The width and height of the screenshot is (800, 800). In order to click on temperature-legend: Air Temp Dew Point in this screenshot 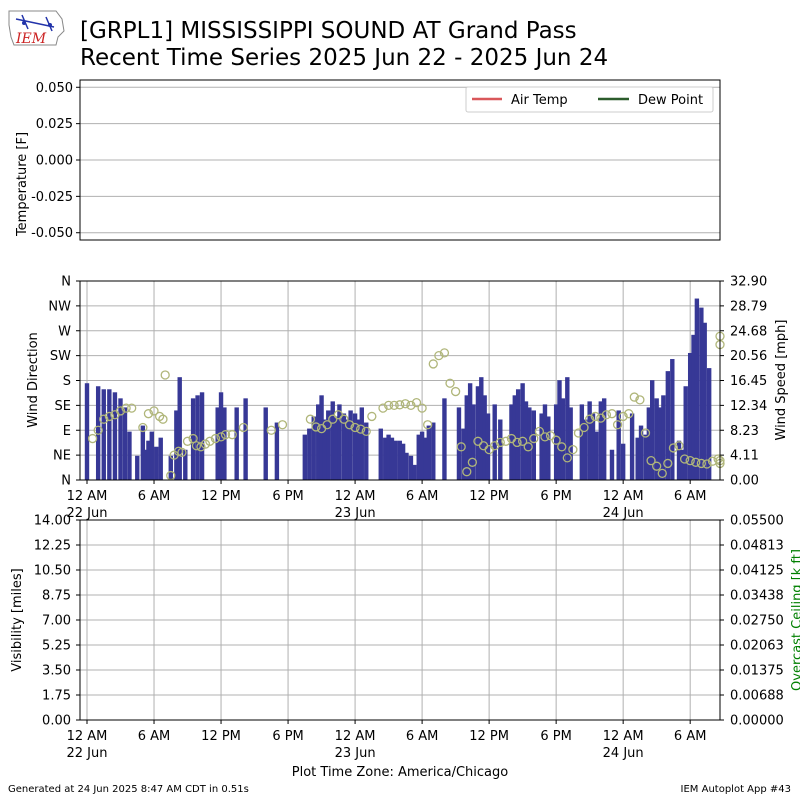, I will do `click(589, 99)`.